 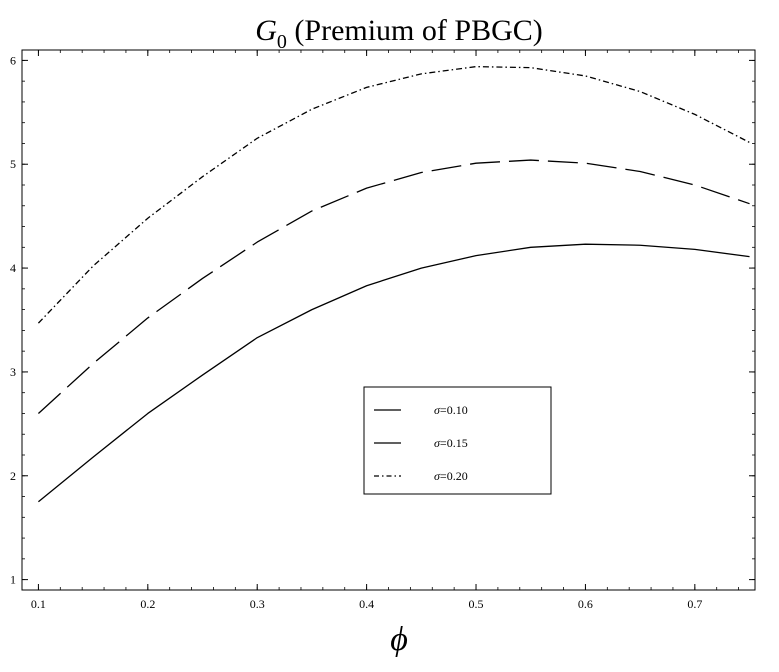 I want to click on x-tick-label: 0.1, so click(x=38, y=604).